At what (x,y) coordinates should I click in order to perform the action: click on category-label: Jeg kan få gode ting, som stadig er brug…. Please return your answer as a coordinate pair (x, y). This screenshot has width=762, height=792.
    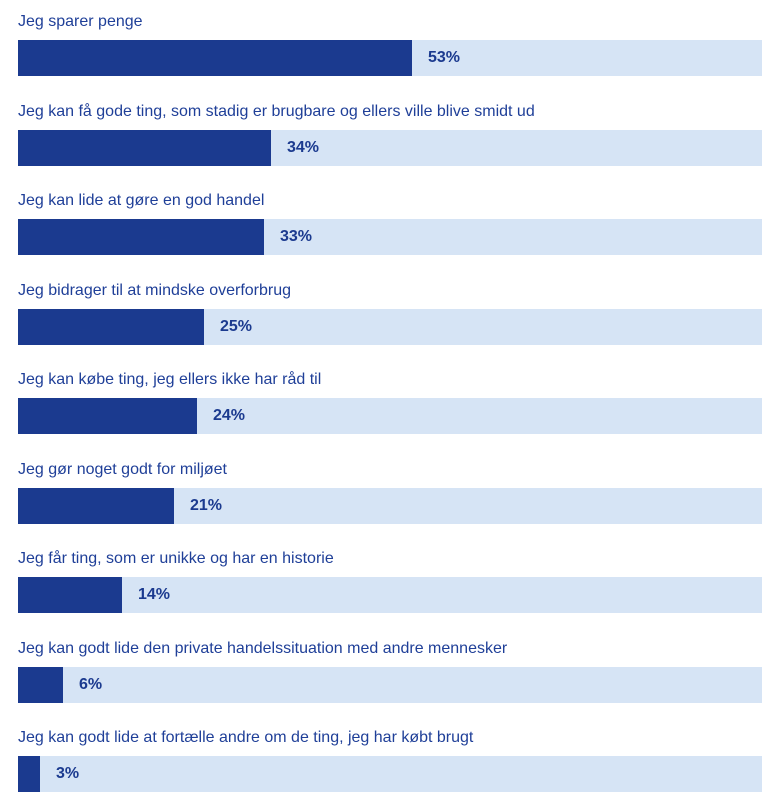
    Looking at the image, I should click on (276, 111).